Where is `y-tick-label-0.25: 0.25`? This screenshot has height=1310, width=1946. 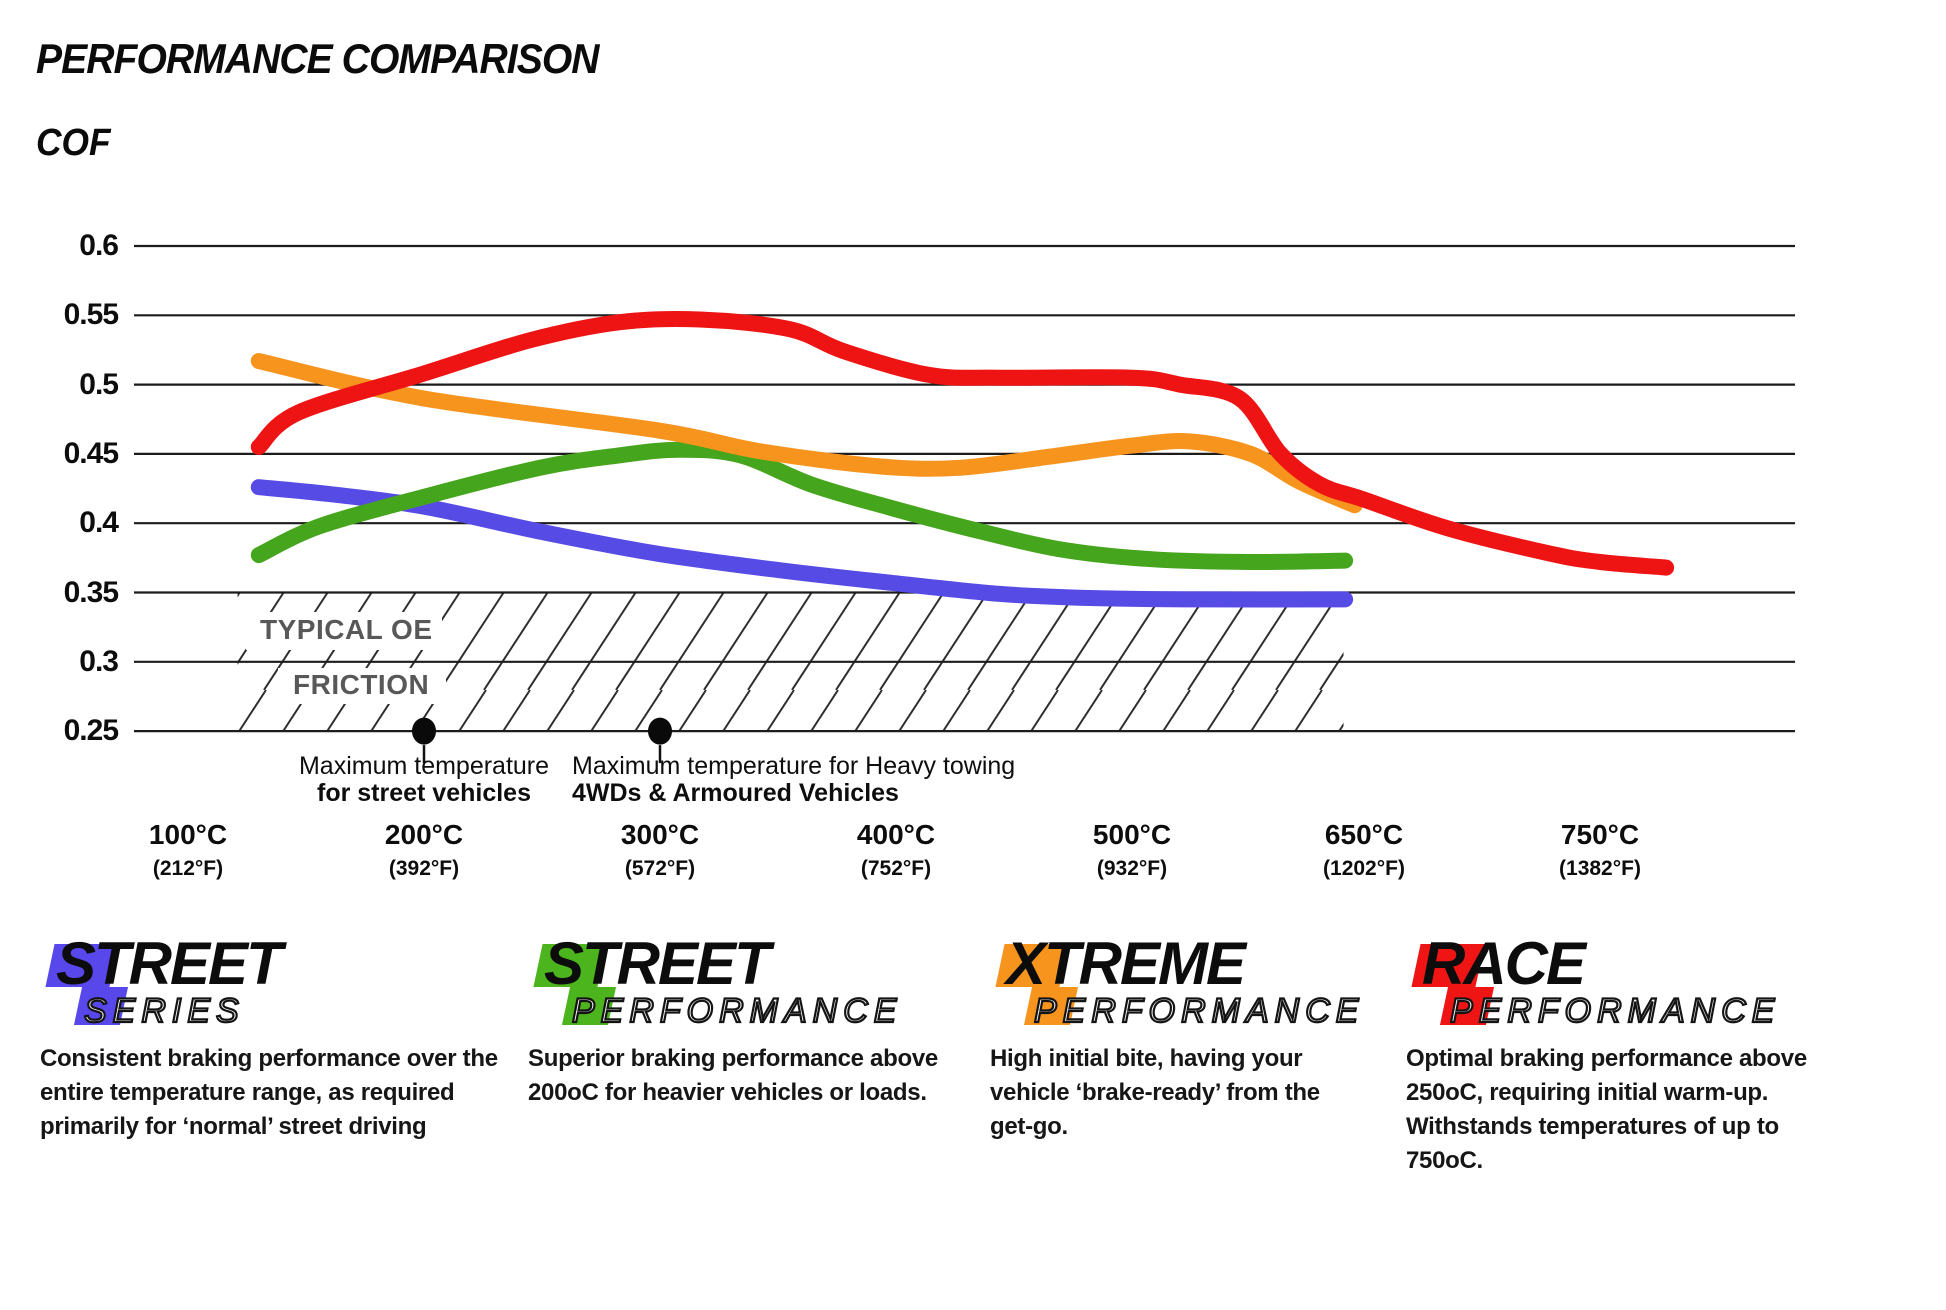
y-tick-label-0.25: 0.25 is located at coordinates (91, 731).